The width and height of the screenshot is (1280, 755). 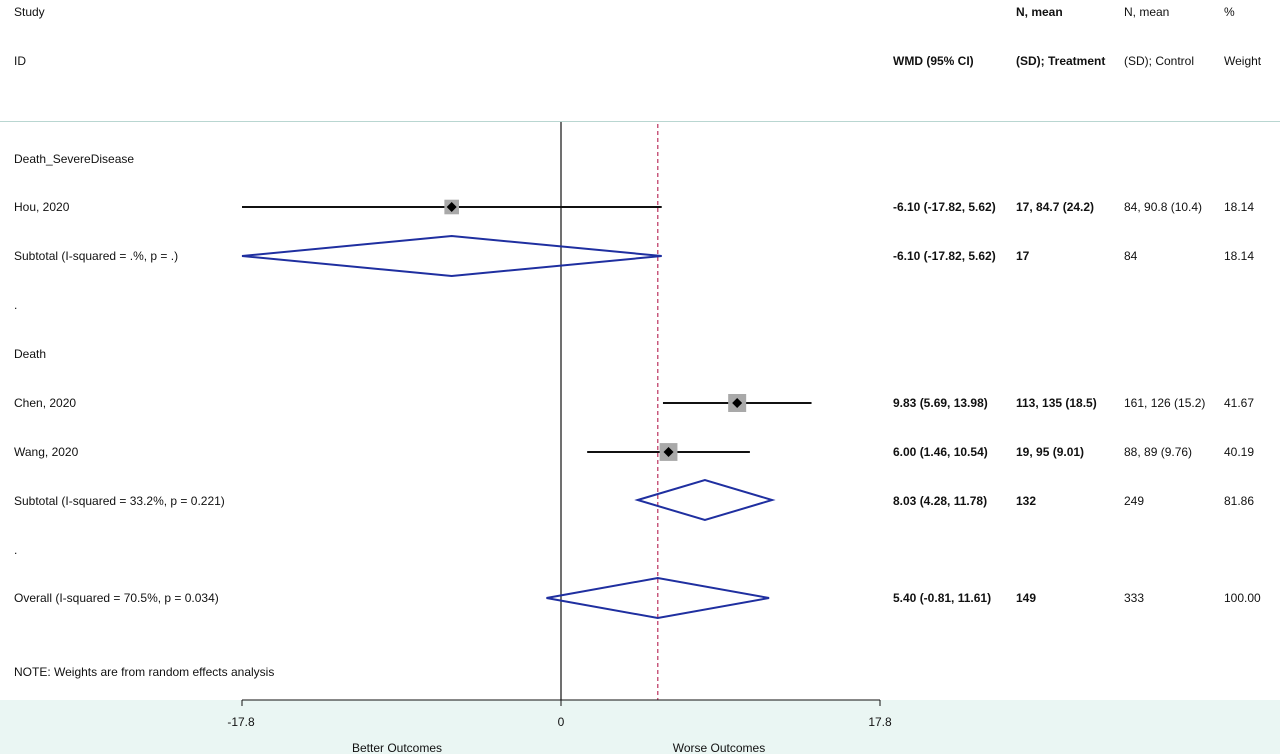 I want to click on weight-subtotal-severe: 18.14, so click(x=1239, y=256).